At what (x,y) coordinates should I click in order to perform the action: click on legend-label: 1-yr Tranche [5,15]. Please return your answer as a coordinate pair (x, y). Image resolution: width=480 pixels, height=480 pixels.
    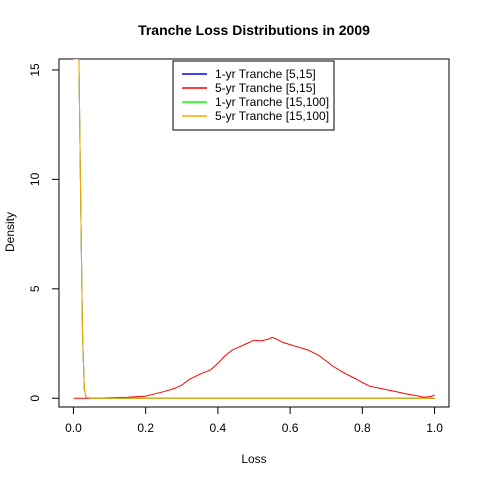
    Looking at the image, I should click on (265, 74).